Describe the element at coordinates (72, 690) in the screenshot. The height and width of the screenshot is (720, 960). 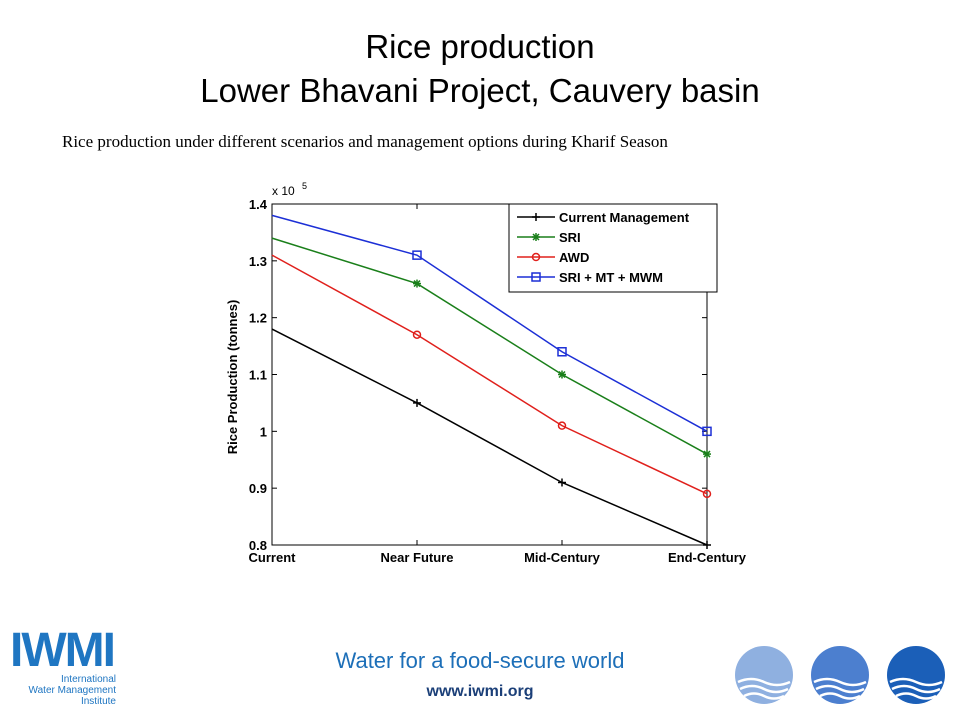
I see `logo-line-2: Water Management` at that location.